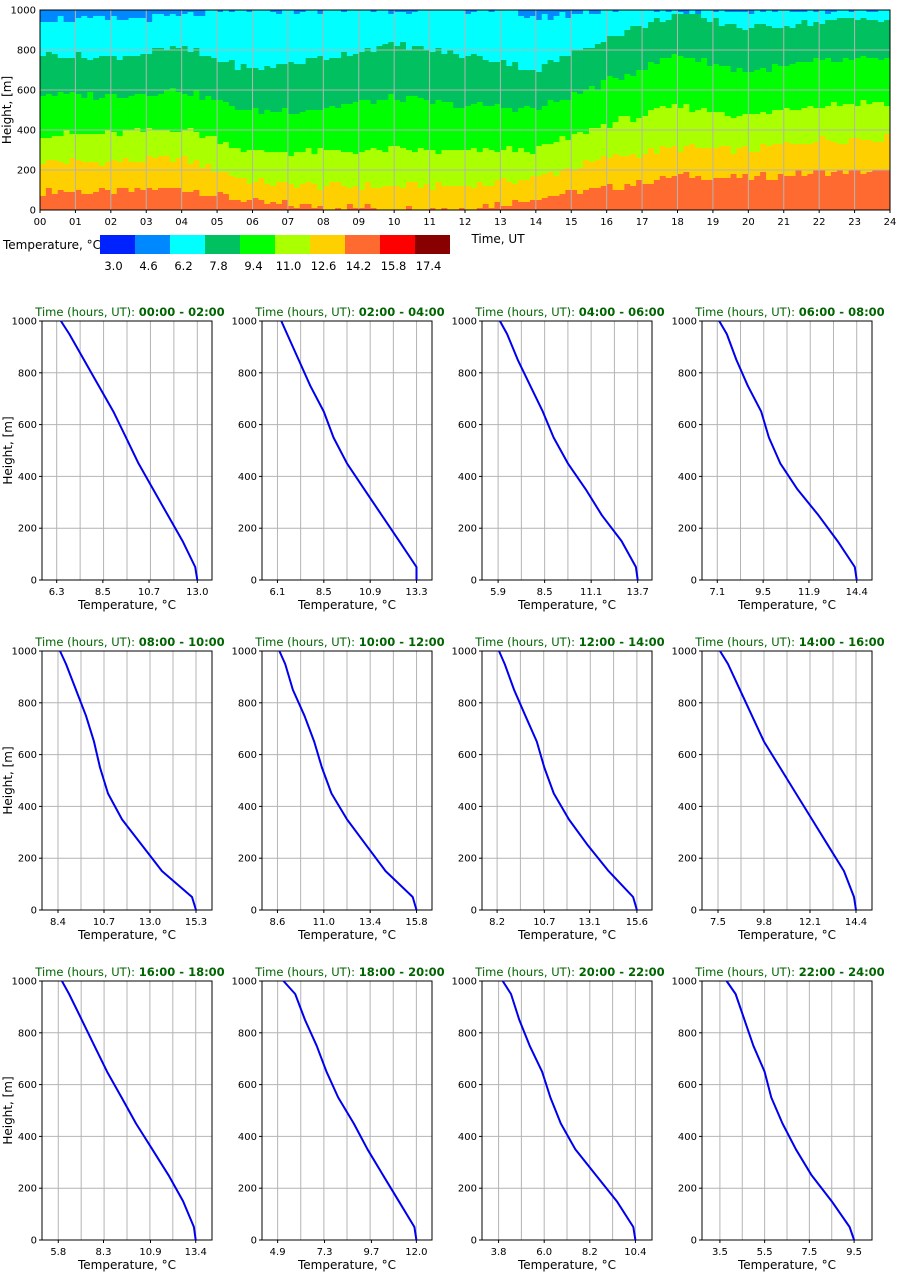  Describe the element at coordinates (765, 1252) in the screenshot. I see `x-tick-label: 5.5` at that location.